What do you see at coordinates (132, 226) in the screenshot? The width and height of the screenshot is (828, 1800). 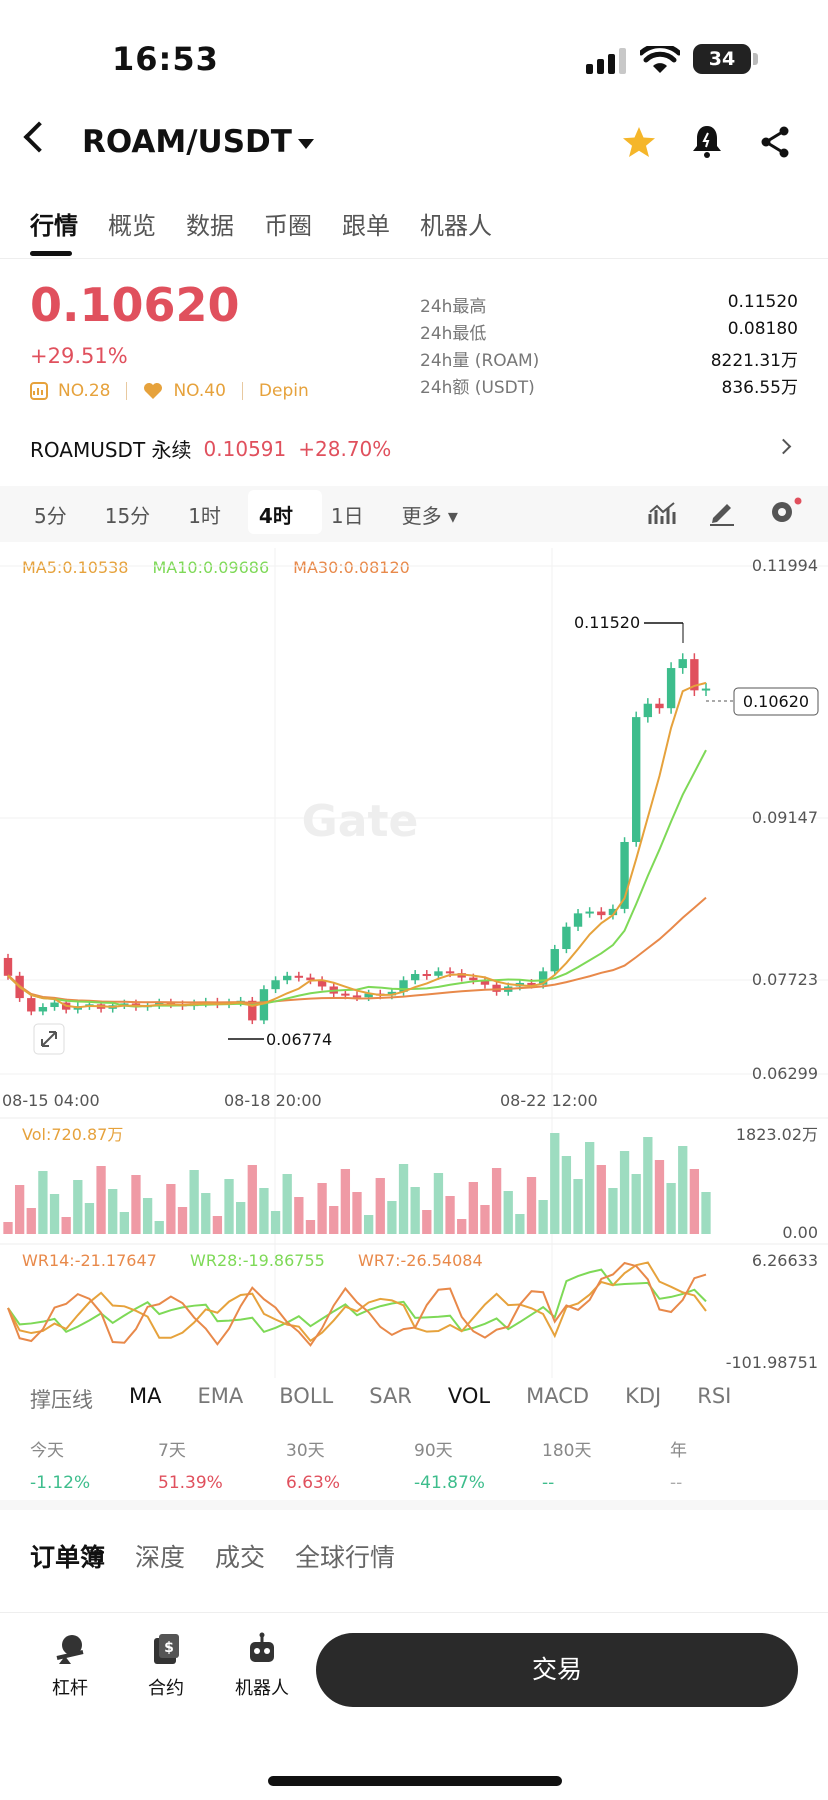 I see `tab-overview: 概览` at bounding box center [132, 226].